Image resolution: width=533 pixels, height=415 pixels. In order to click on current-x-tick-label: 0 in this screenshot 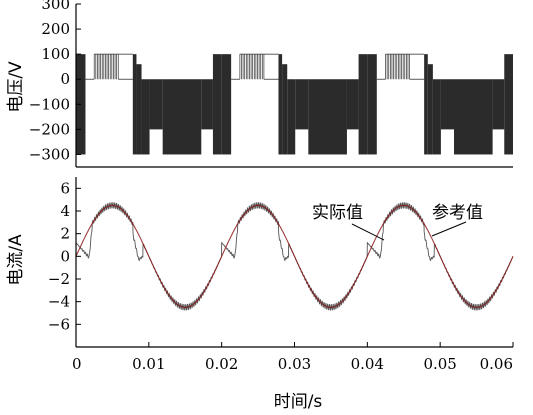, I will do `click(77, 364)`.